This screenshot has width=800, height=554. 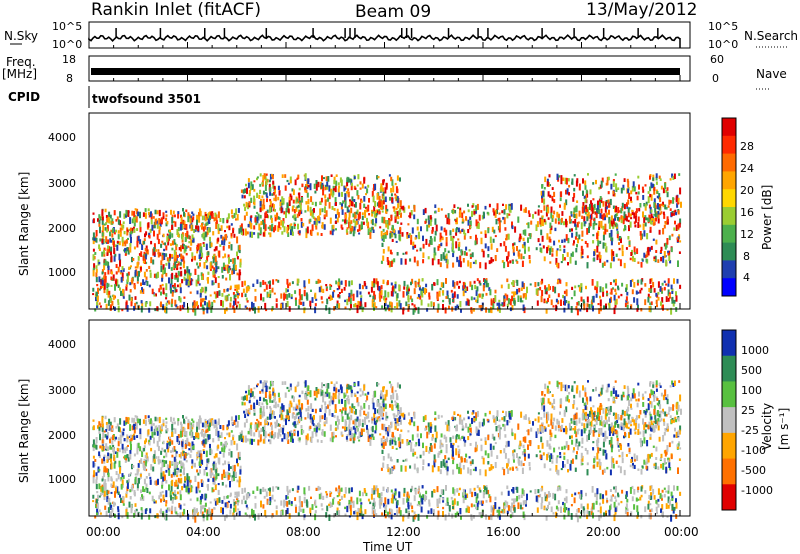 What do you see at coordinates (747, 146) in the screenshot?
I see `power-cbar-tick-28: 28` at bounding box center [747, 146].